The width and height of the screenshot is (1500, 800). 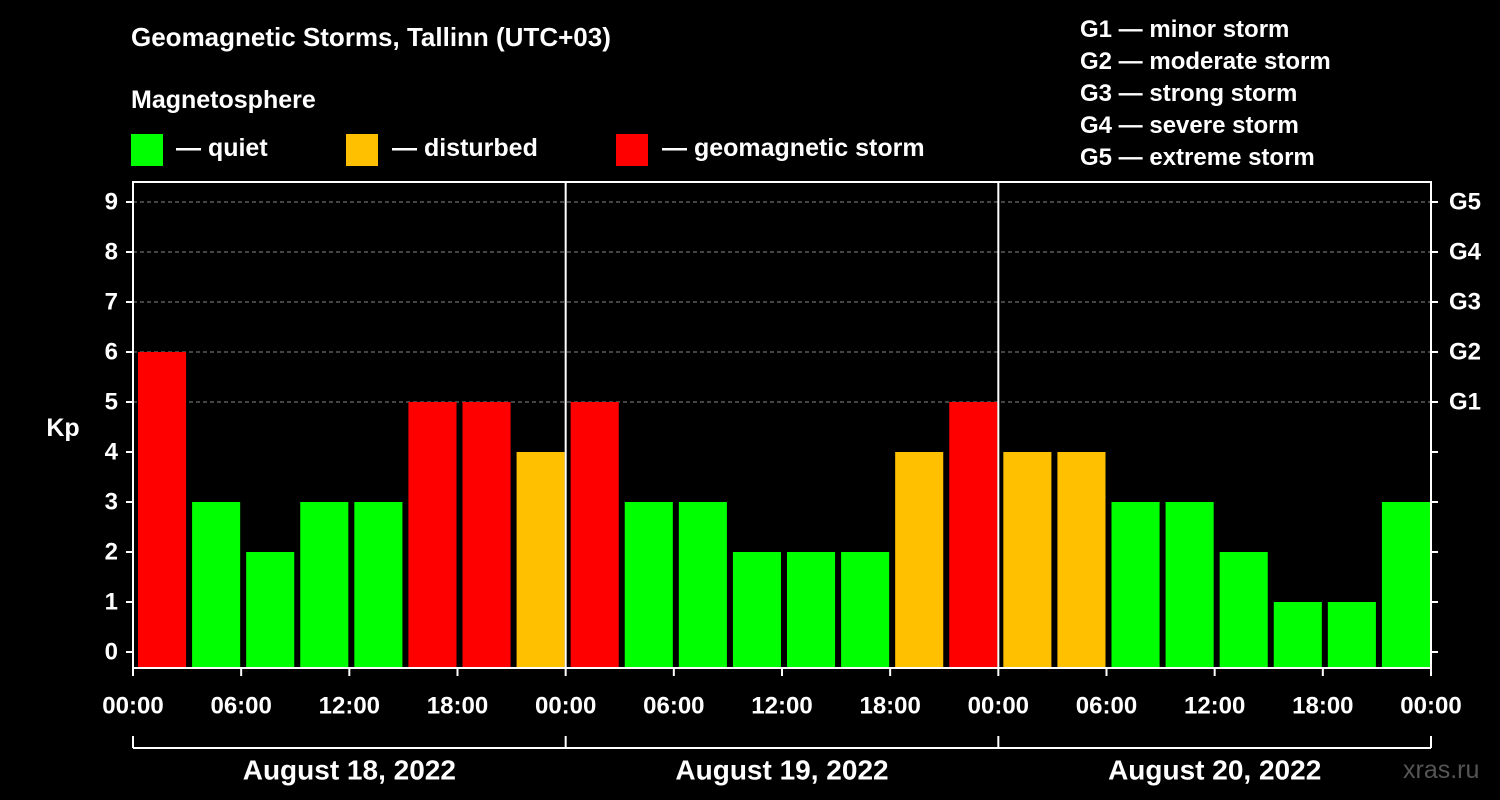 I want to click on g-scale-label: G3, so click(x=1465, y=302).